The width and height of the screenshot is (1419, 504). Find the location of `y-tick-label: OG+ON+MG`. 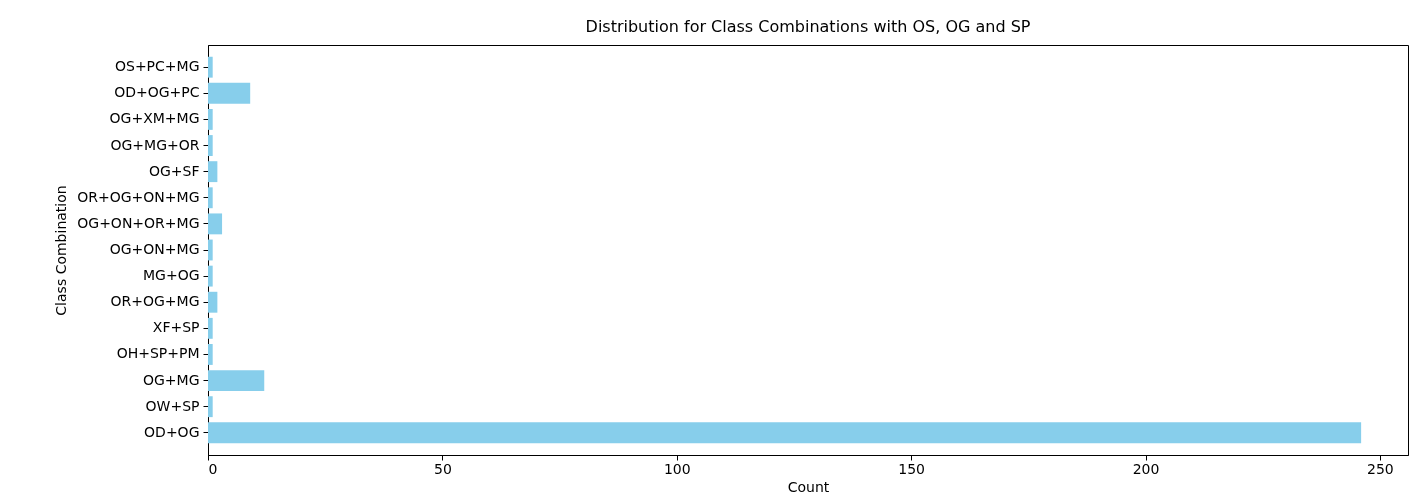

y-tick-label: OG+ON+MG is located at coordinates (154, 249).